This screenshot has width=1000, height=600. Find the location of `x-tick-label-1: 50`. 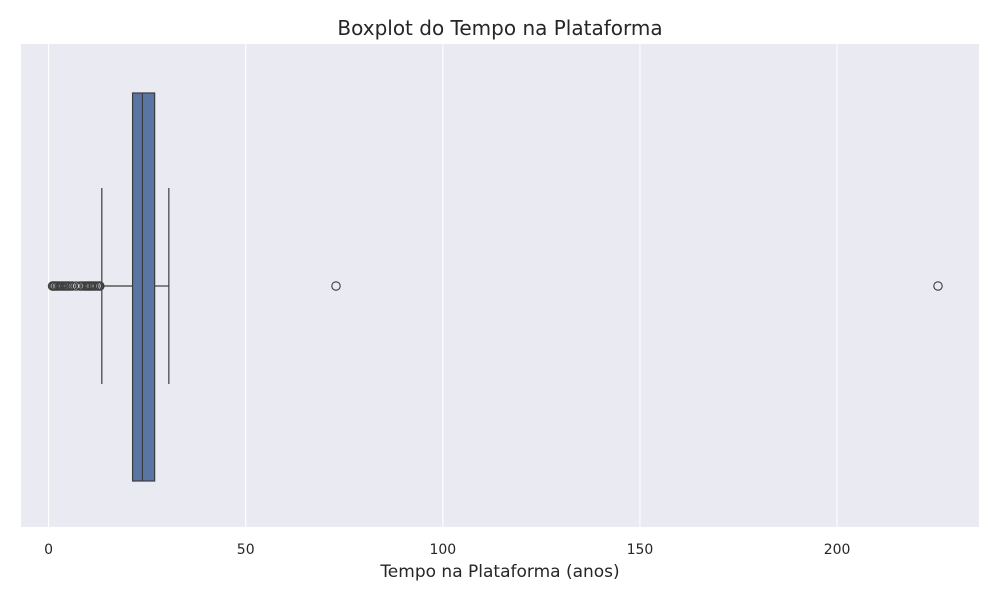

x-tick-label-1: 50 is located at coordinates (246, 550).